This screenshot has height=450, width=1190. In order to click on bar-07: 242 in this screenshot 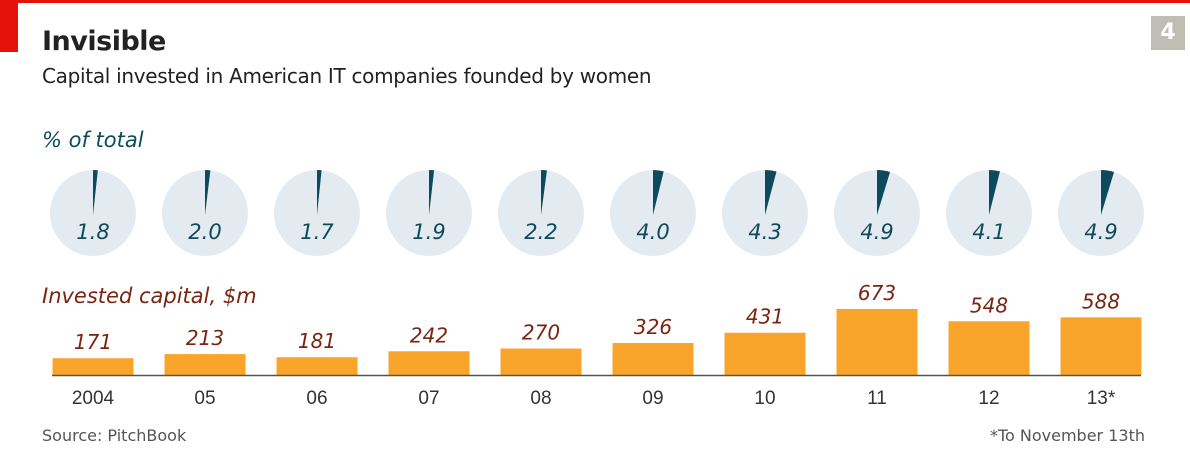, I will do `click(429, 349)`.